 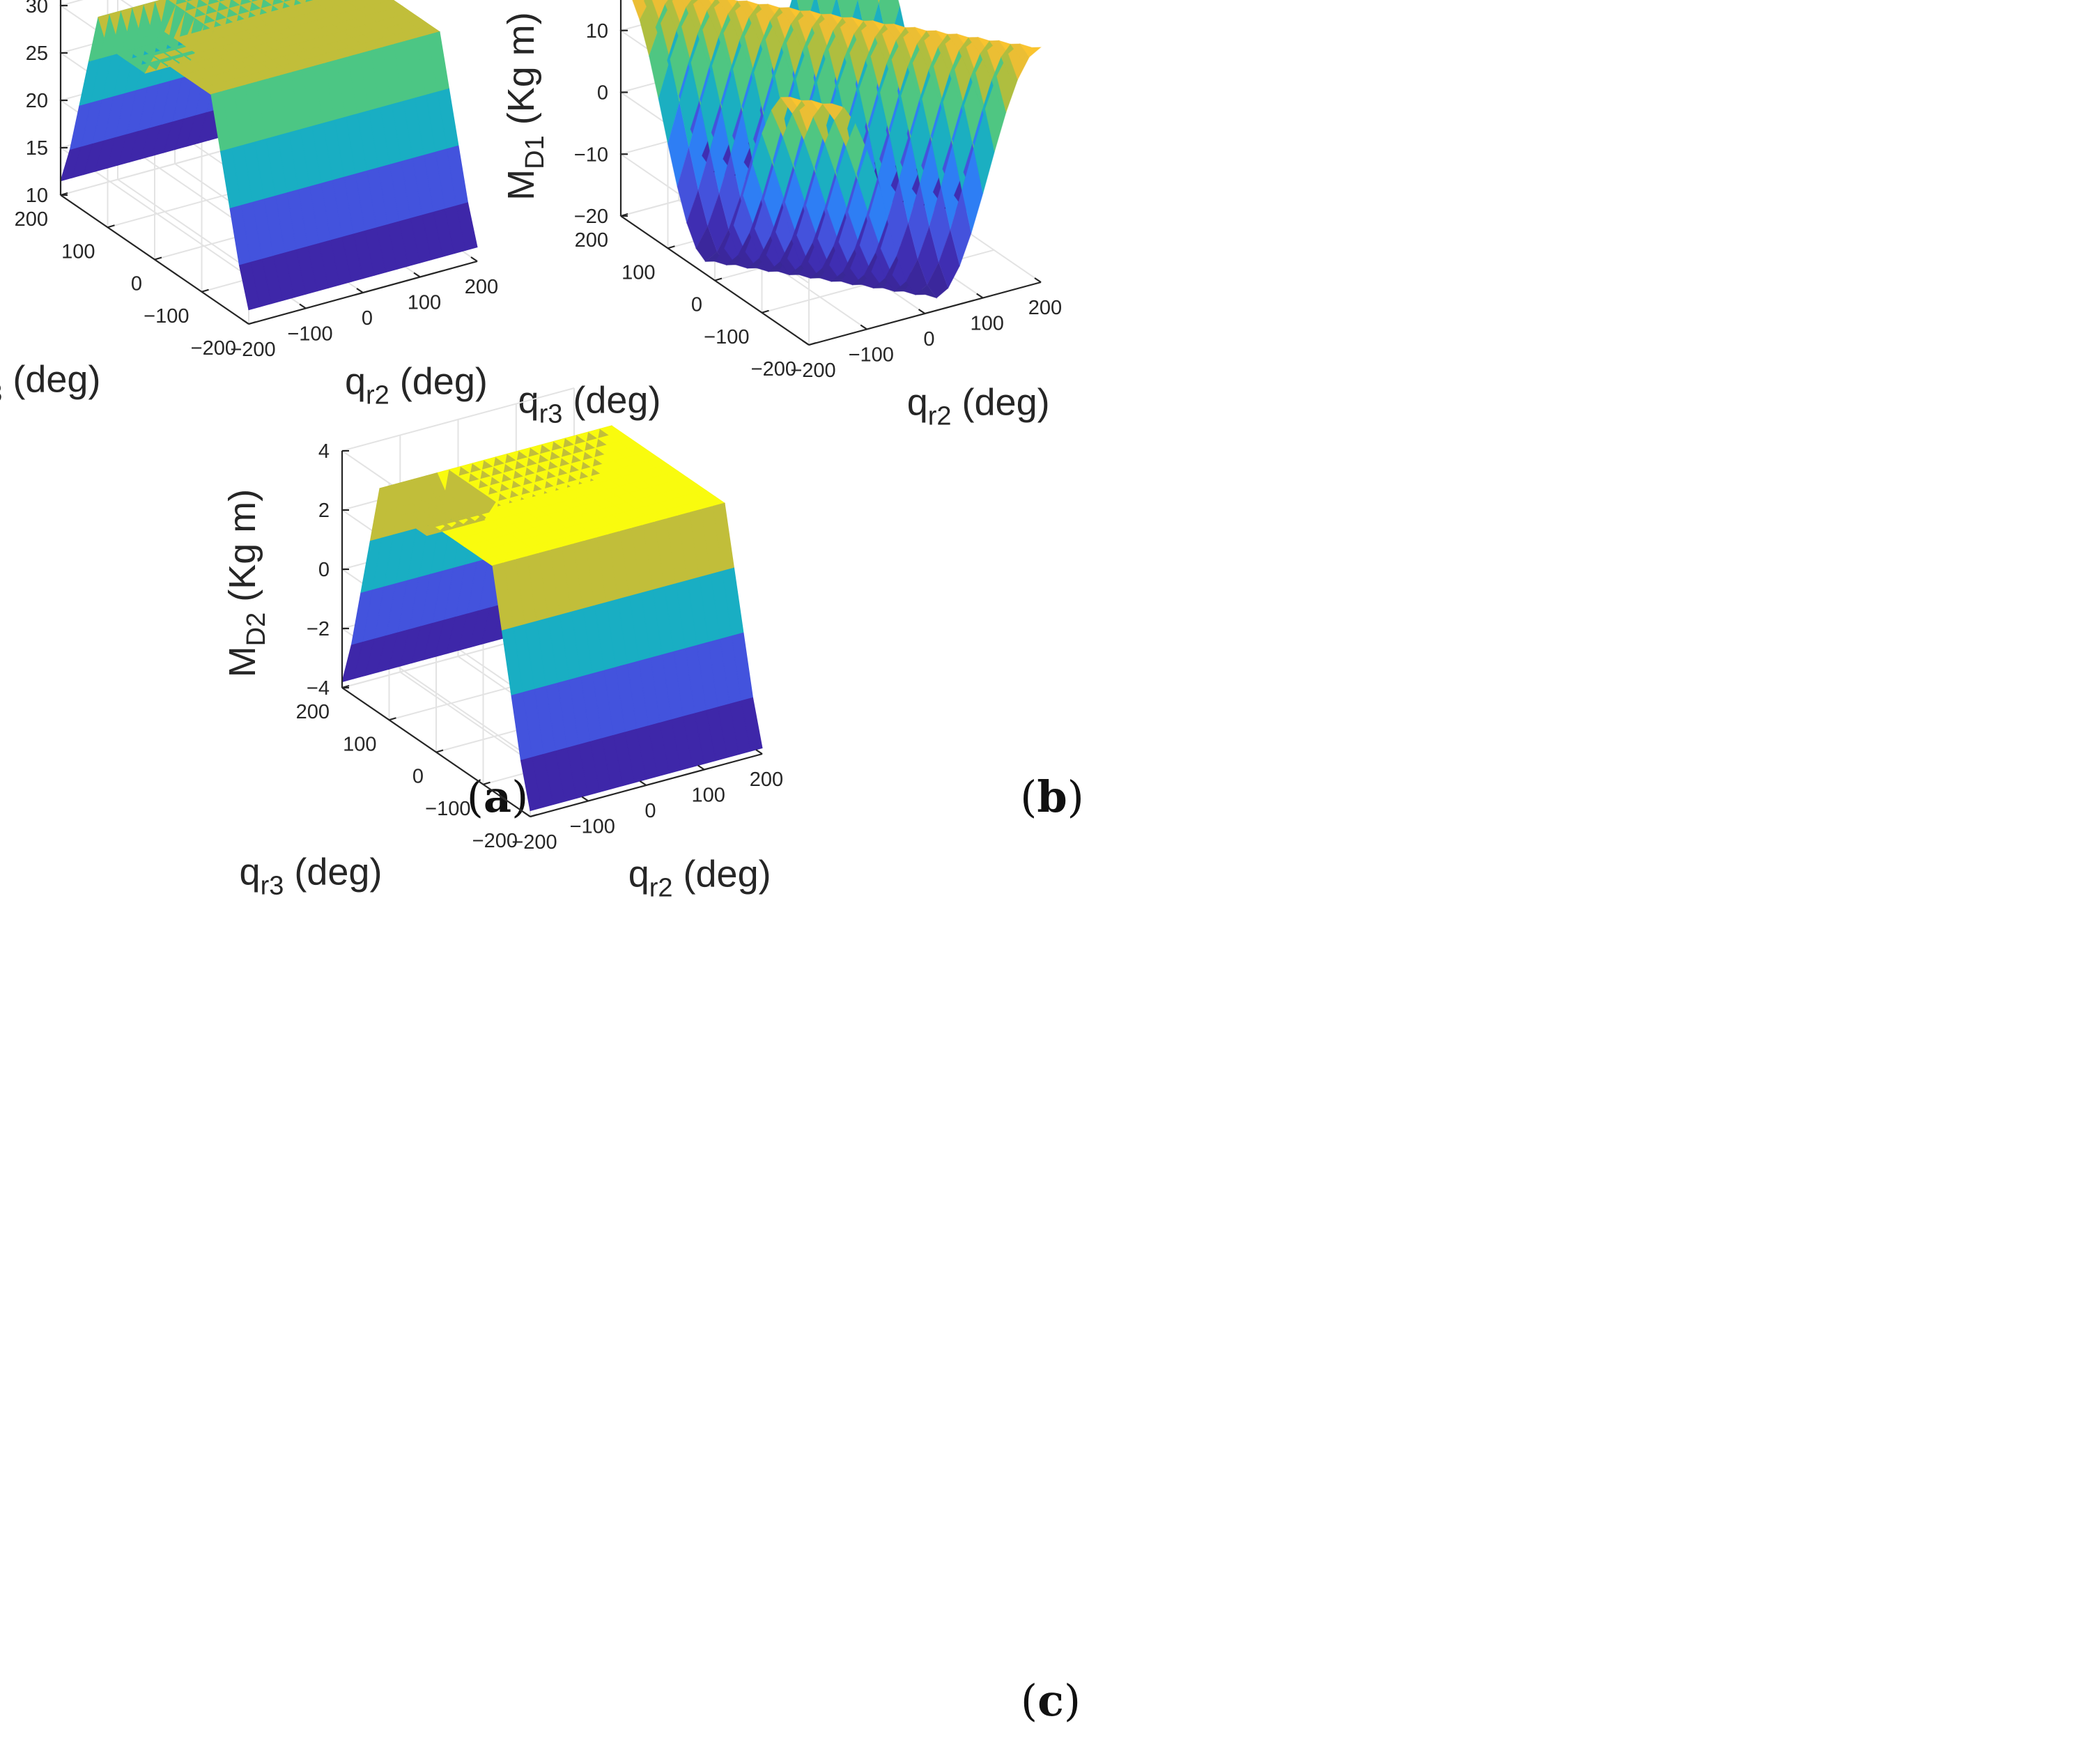 What do you see at coordinates (498, 796) in the screenshot?
I see `caption-a: (a)` at bounding box center [498, 796].